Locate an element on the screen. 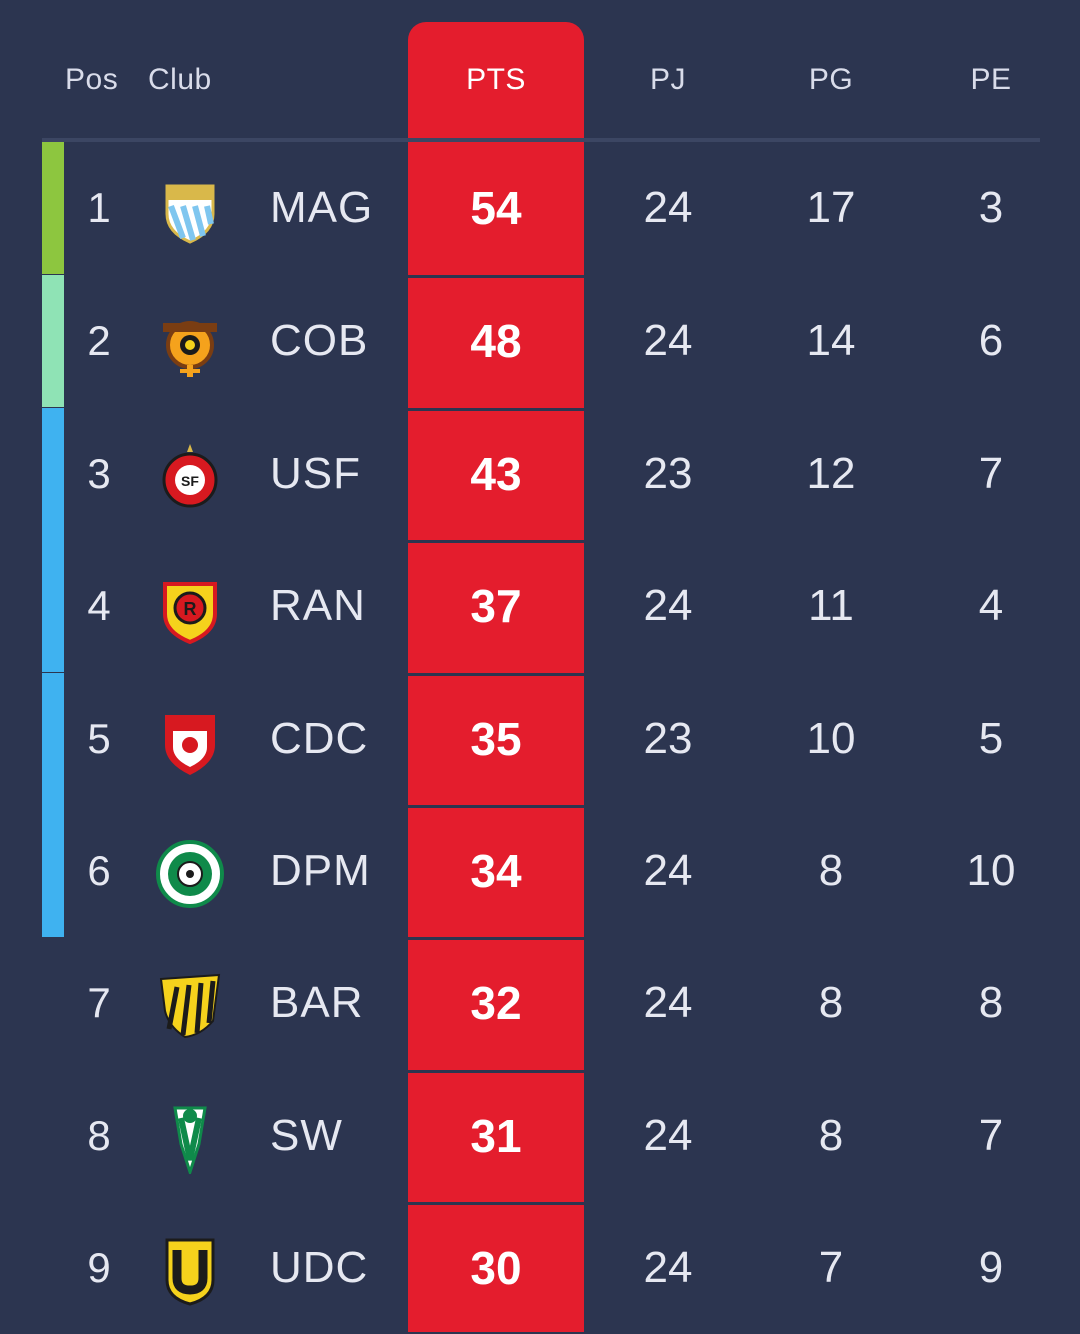  points-cell: 32 is located at coordinates (496, 1003).